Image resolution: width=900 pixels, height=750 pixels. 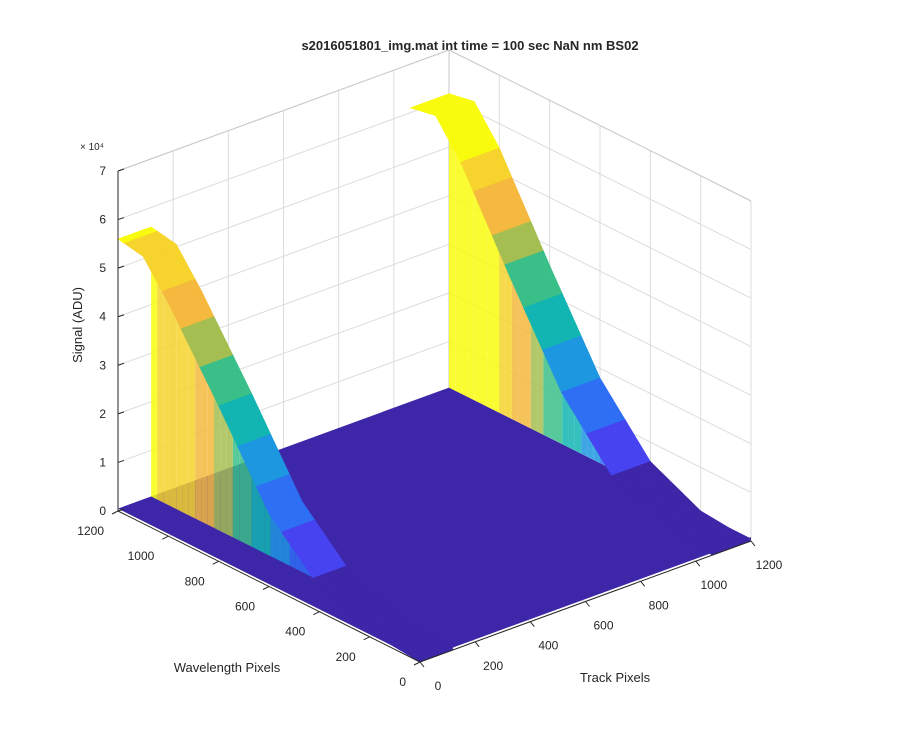 What do you see at coordinates (548, 646) in the screenshot?
I see `x-tick-label: 400` at bounding box center [548, 646].